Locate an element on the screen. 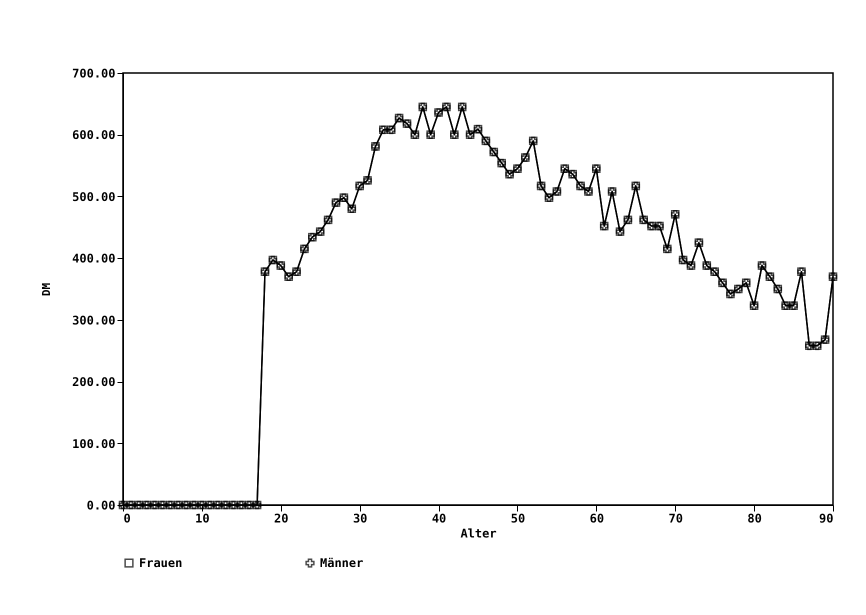 The image size is (866, 615). x-tick-label: 50 is located at coordinates (518, 519).